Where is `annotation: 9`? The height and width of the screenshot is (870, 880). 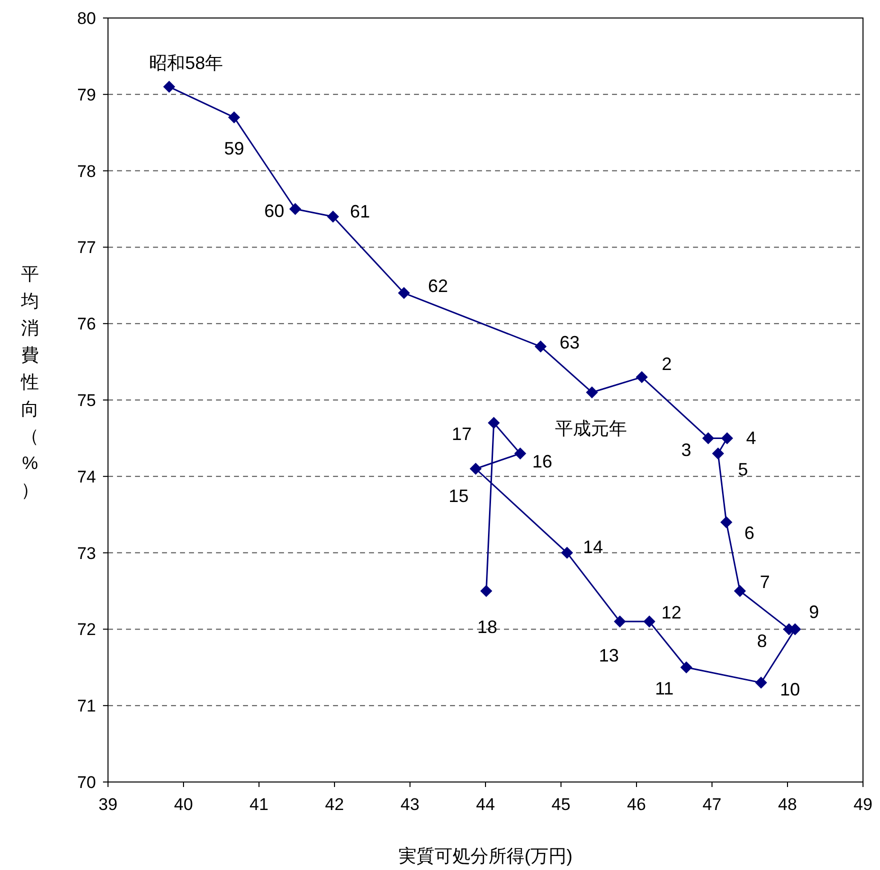
annotation: 9 is located at coordinates (814, 612).